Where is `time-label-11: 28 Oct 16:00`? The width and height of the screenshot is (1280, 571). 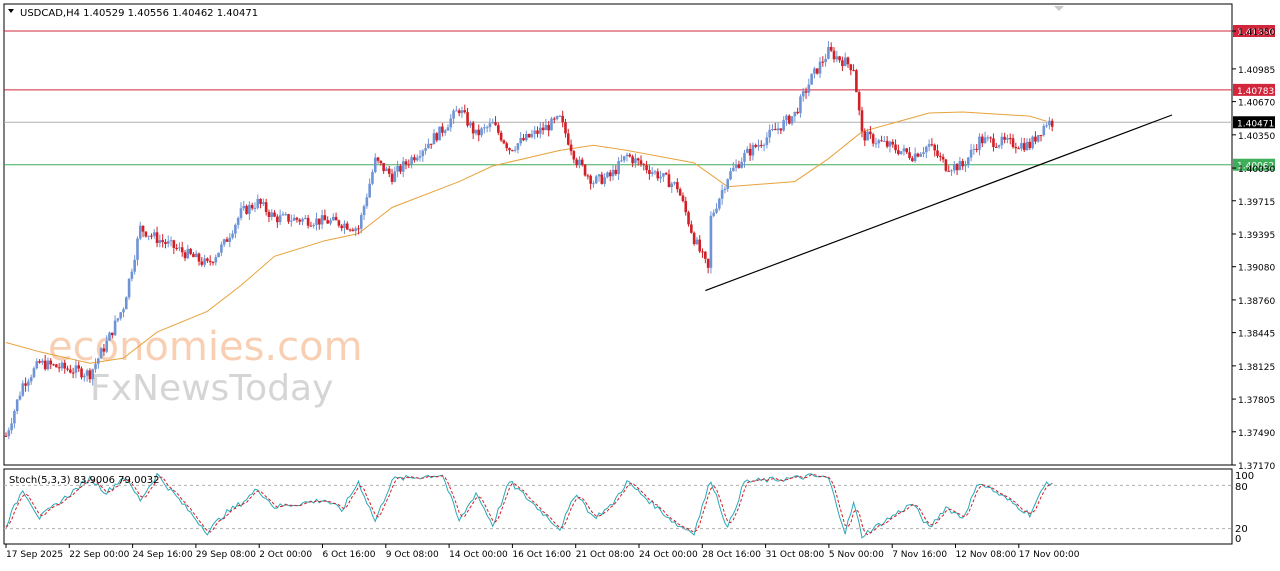
time-label-11: 28 Oct 16:00 is located at coordinates (731, 555).